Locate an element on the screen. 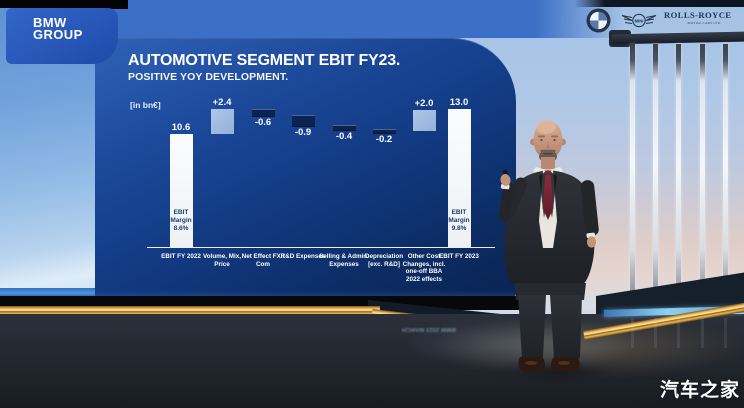 This screenshot has height=408, width=744. mini-logo-text: MINI is located at coordinates (639, 21).